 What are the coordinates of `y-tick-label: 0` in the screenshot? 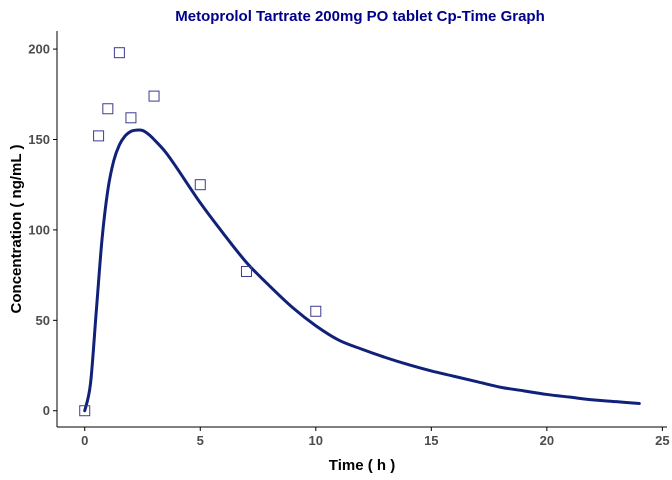 It's located at (46, 410).